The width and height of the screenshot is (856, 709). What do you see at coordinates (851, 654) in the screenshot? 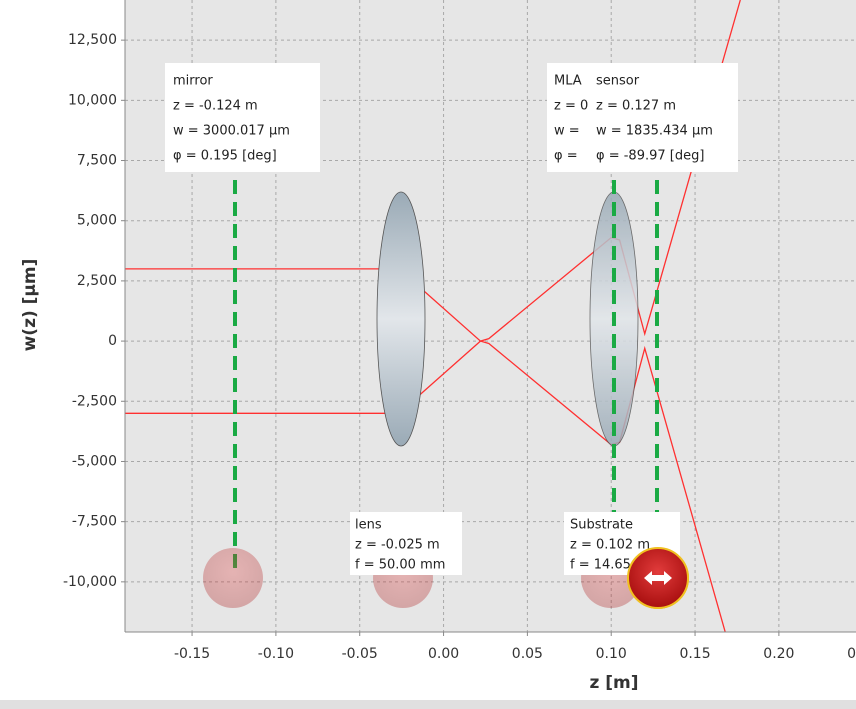
I see `x-tick-label: 0.25` at bounding box center [851, 654].